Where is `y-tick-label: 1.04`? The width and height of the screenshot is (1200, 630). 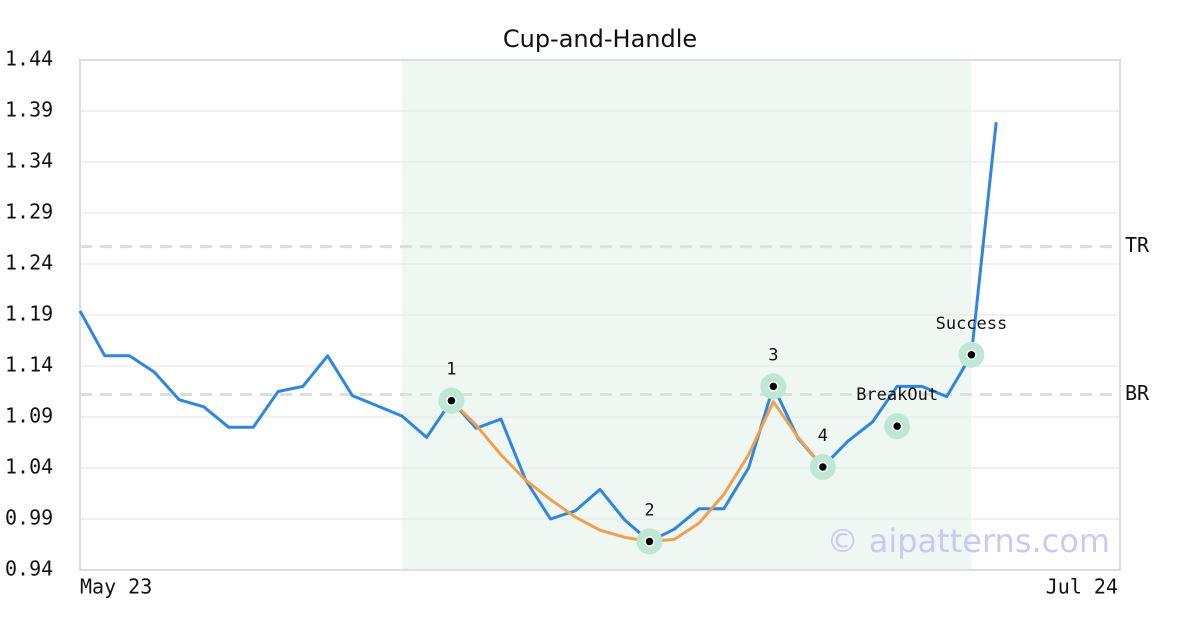
y-tick-label: 1.04 is located at coordinates (29, 467).